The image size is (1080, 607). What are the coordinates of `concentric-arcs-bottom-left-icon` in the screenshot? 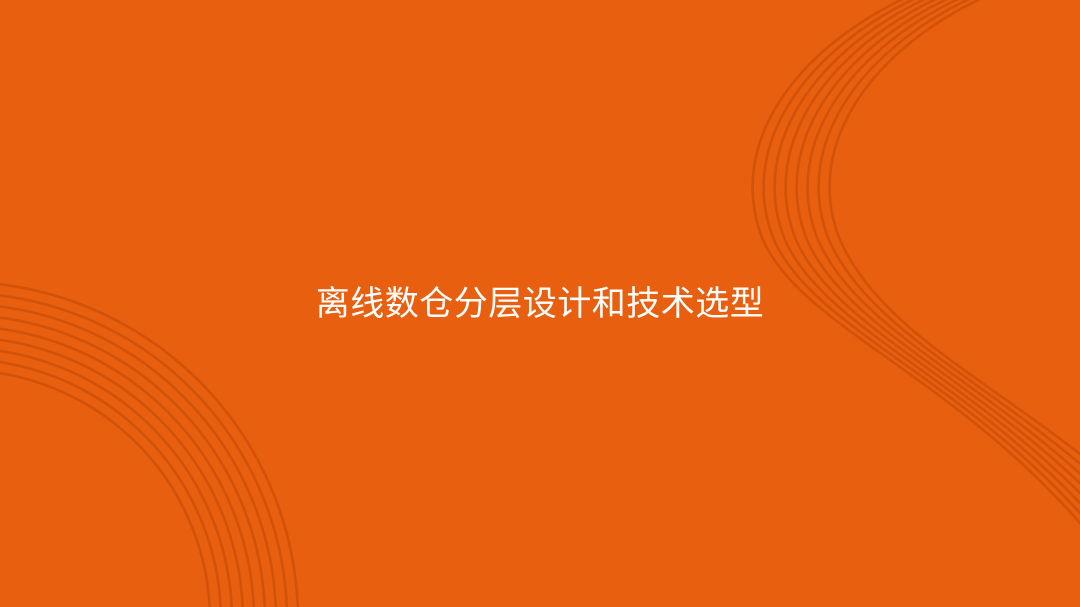 It's located at (150, 445).